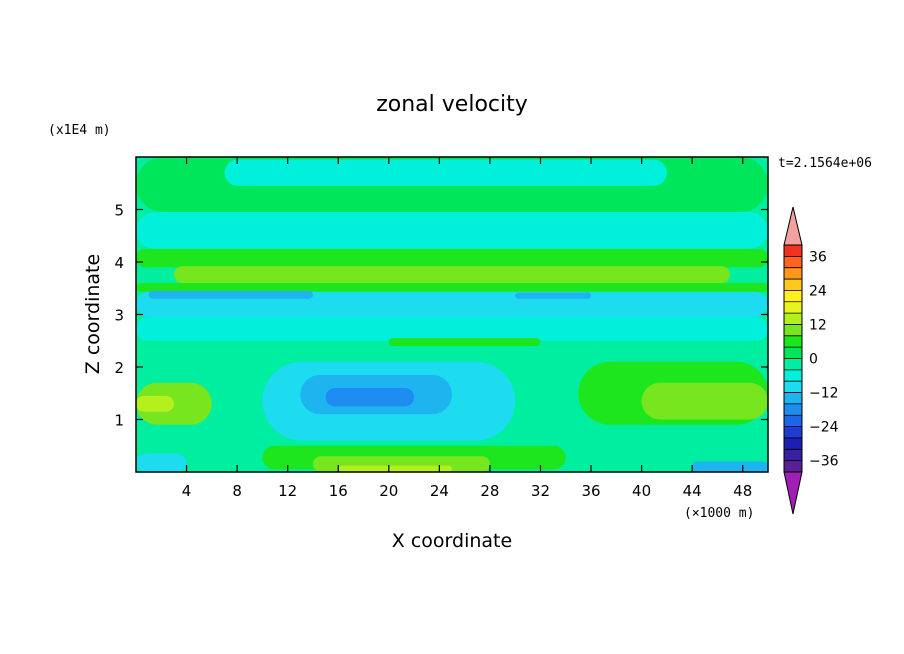  Describe the element at coordinates (719, 513) in the screenshot. I see `x-axis-unit: (×1000 m)` at that location.